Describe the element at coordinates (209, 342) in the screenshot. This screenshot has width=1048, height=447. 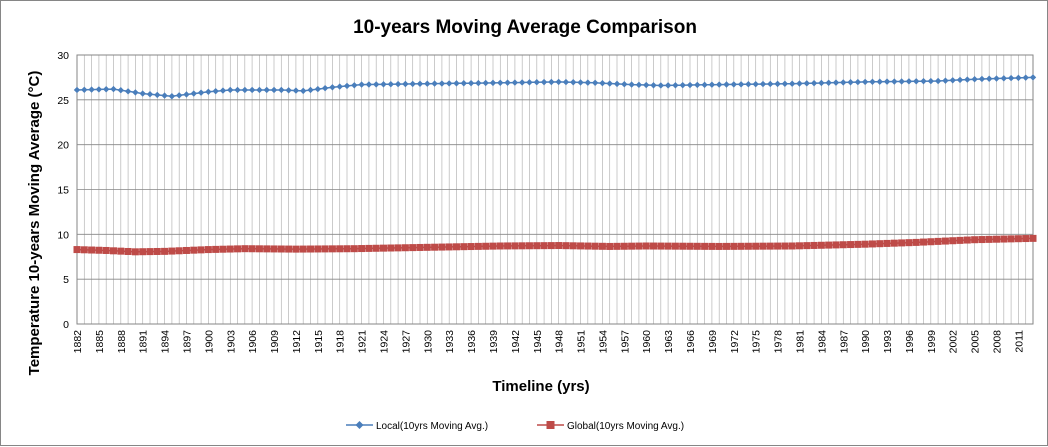
I see `x-tick-label: 1900` at that location.